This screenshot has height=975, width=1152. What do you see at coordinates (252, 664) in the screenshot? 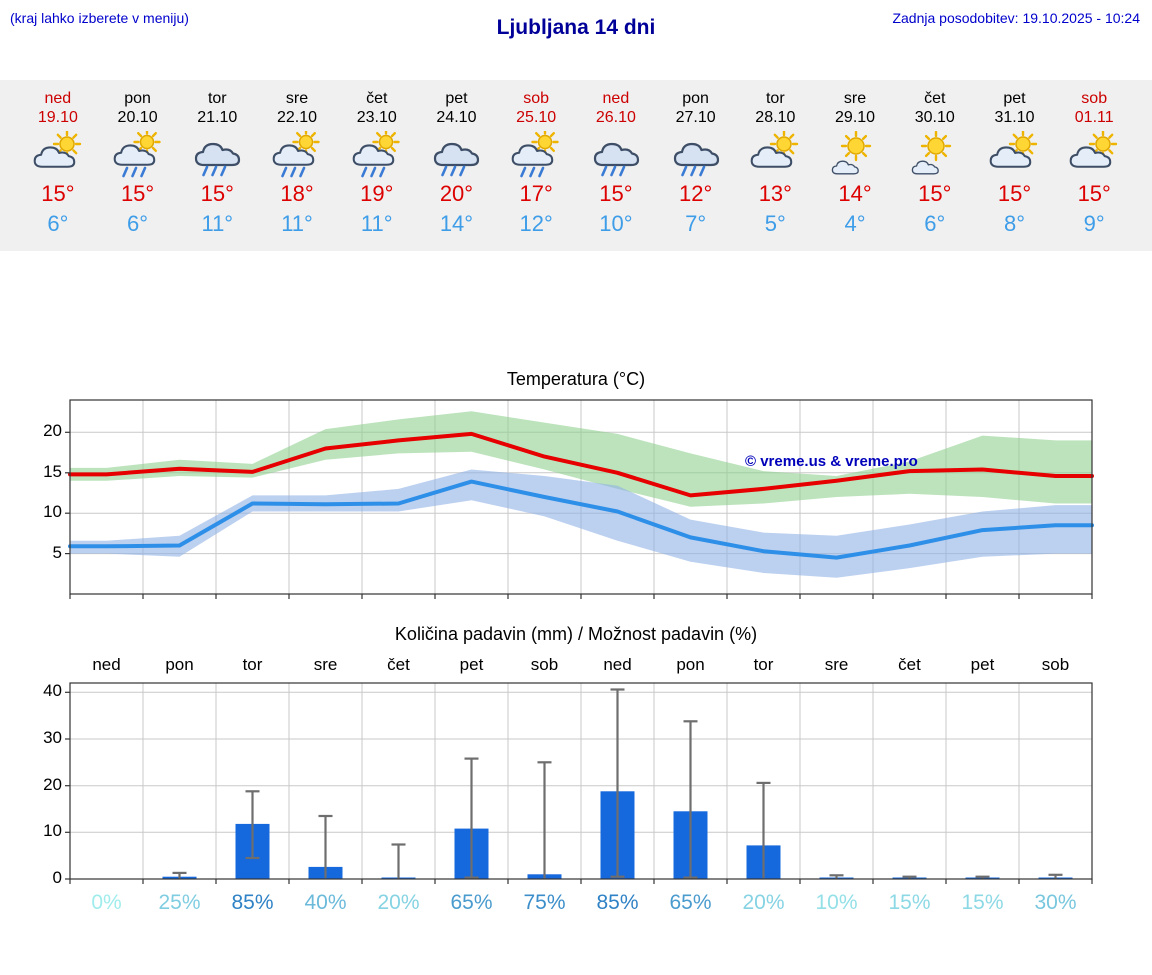
I see `precip-day-label: tor` at bounding box center [252, 664].